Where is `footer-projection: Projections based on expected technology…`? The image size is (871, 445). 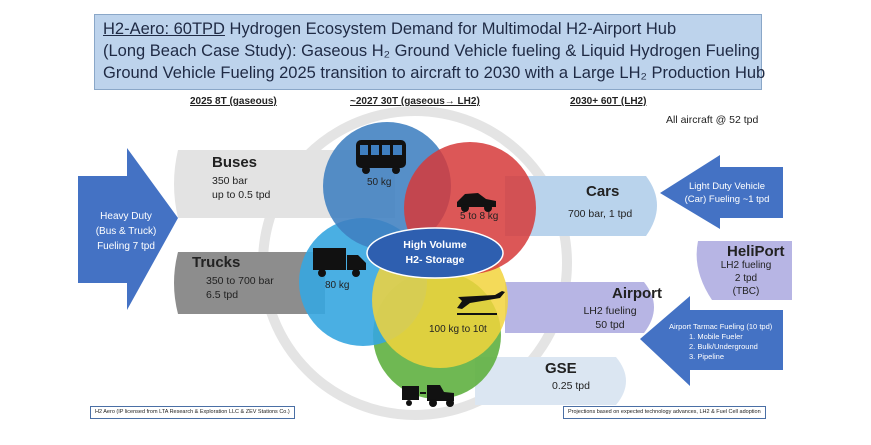 footer-projection: Projections based on expected technology… is located at coordinates (664, 412).